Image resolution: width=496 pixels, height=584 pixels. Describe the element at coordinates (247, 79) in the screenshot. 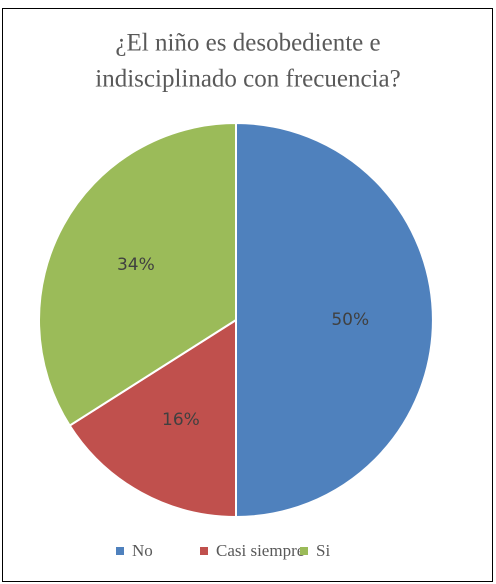

I see `chart-title: indisciplinado con frecuencia?` at that location.